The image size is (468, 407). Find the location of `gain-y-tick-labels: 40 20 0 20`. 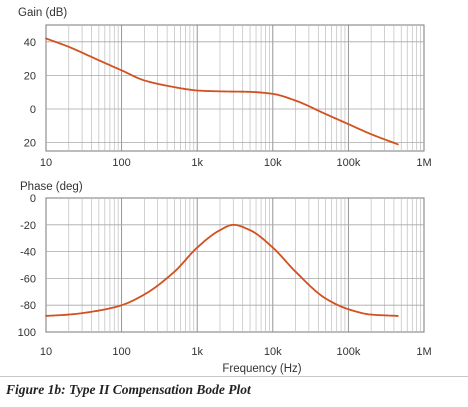

gain-y-tick-labels: 40 20 0 20 is located at coordinates (30, 93).